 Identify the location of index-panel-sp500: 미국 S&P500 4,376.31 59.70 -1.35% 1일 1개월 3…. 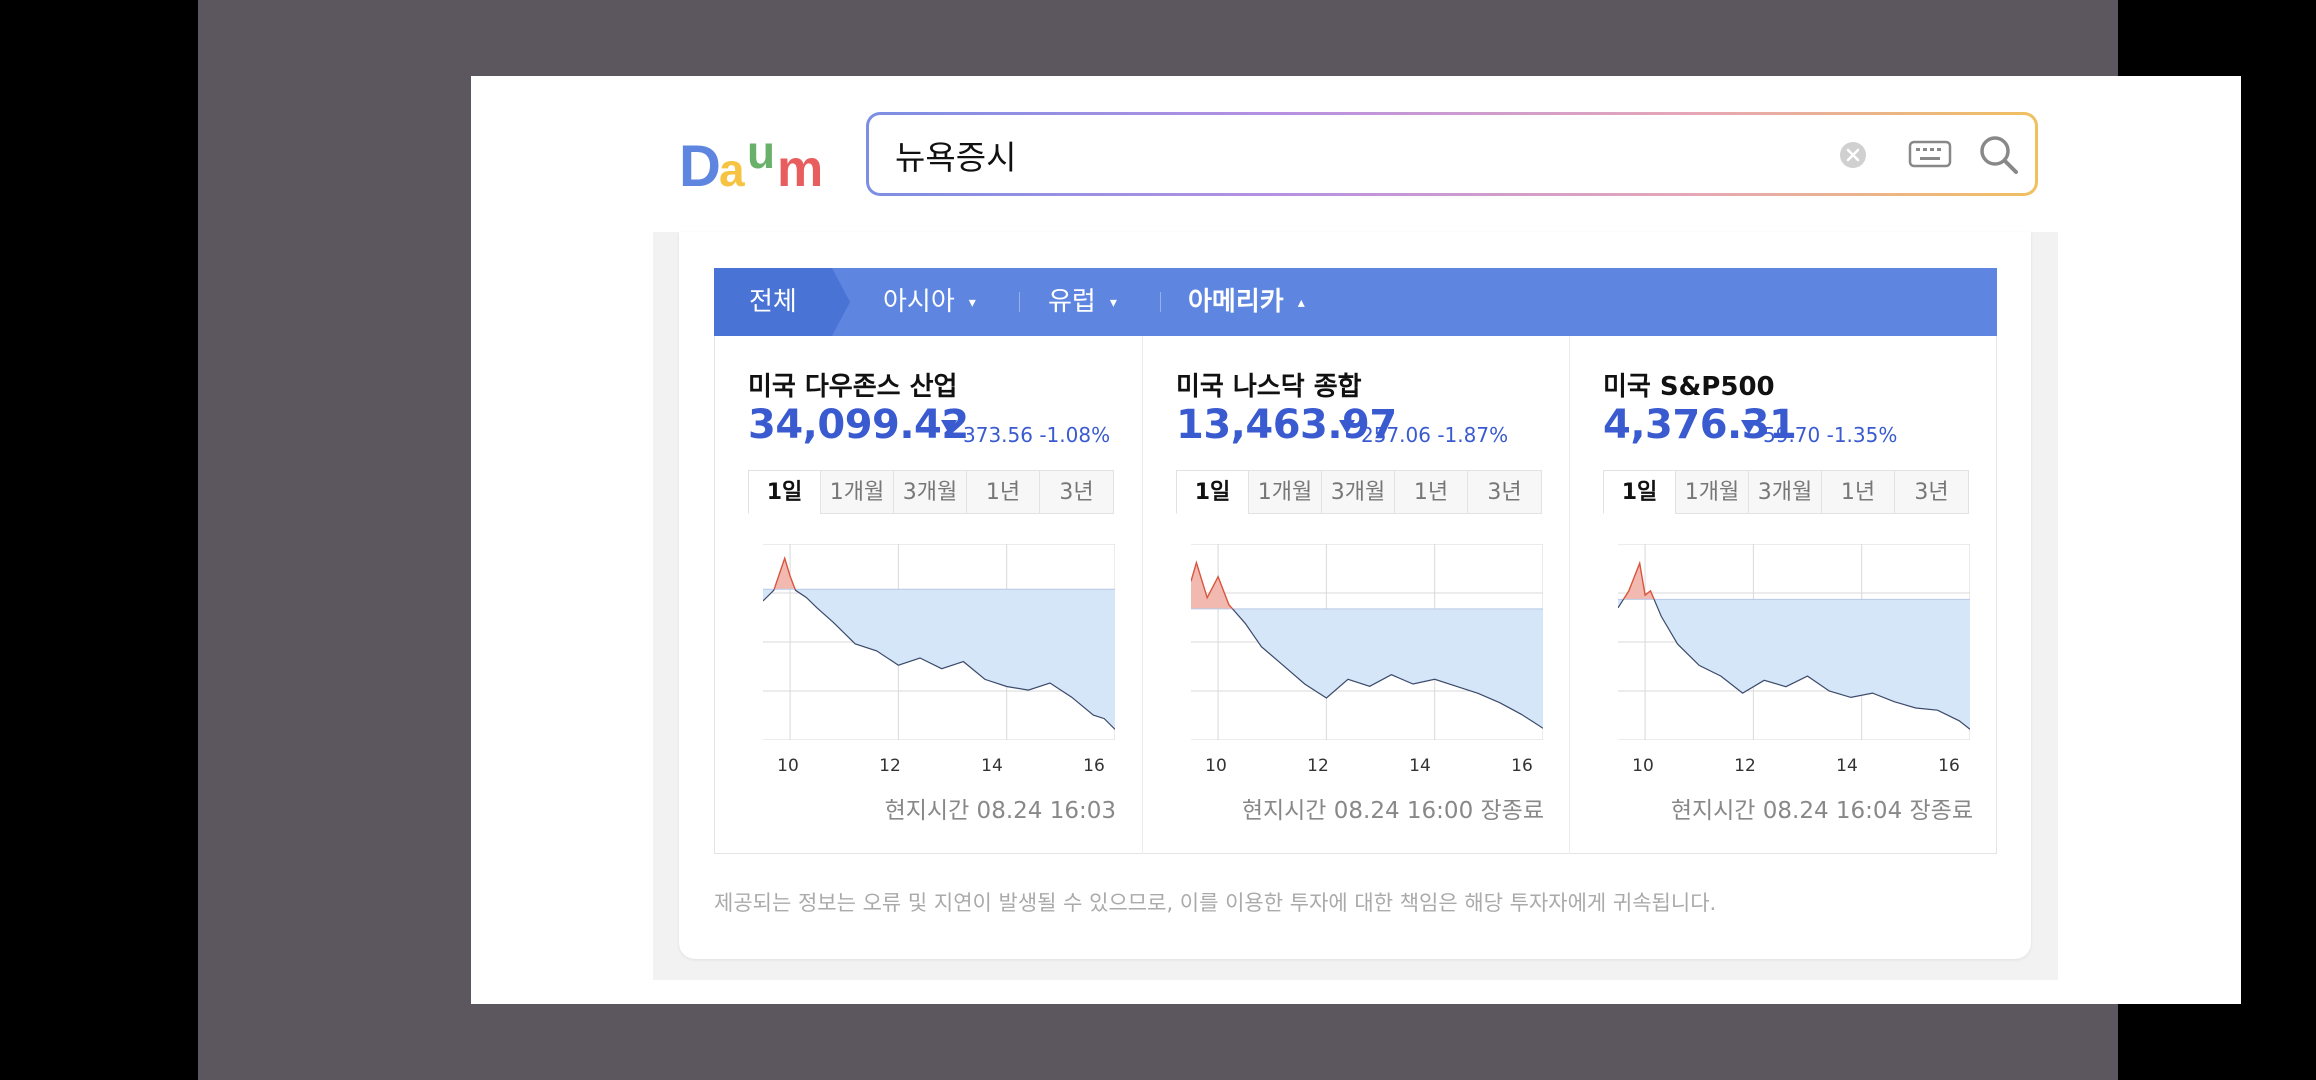
(1784, 595).